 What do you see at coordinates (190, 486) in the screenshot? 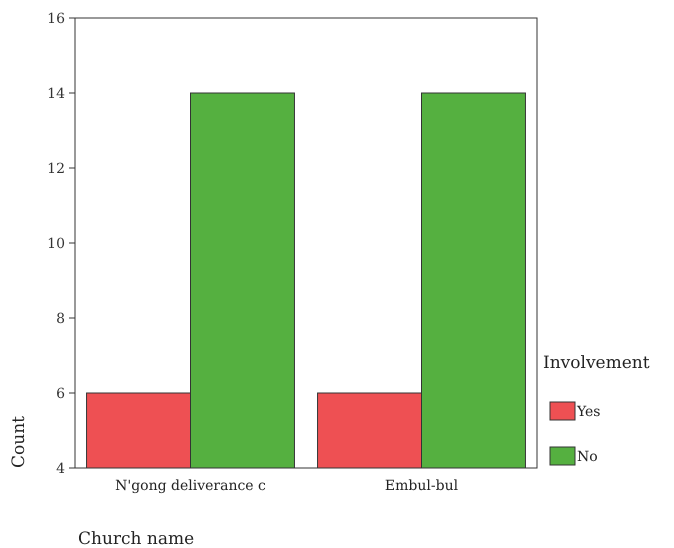
I see `x-tick-label: N'gong deliverance c` at bounding box center [190, 486].